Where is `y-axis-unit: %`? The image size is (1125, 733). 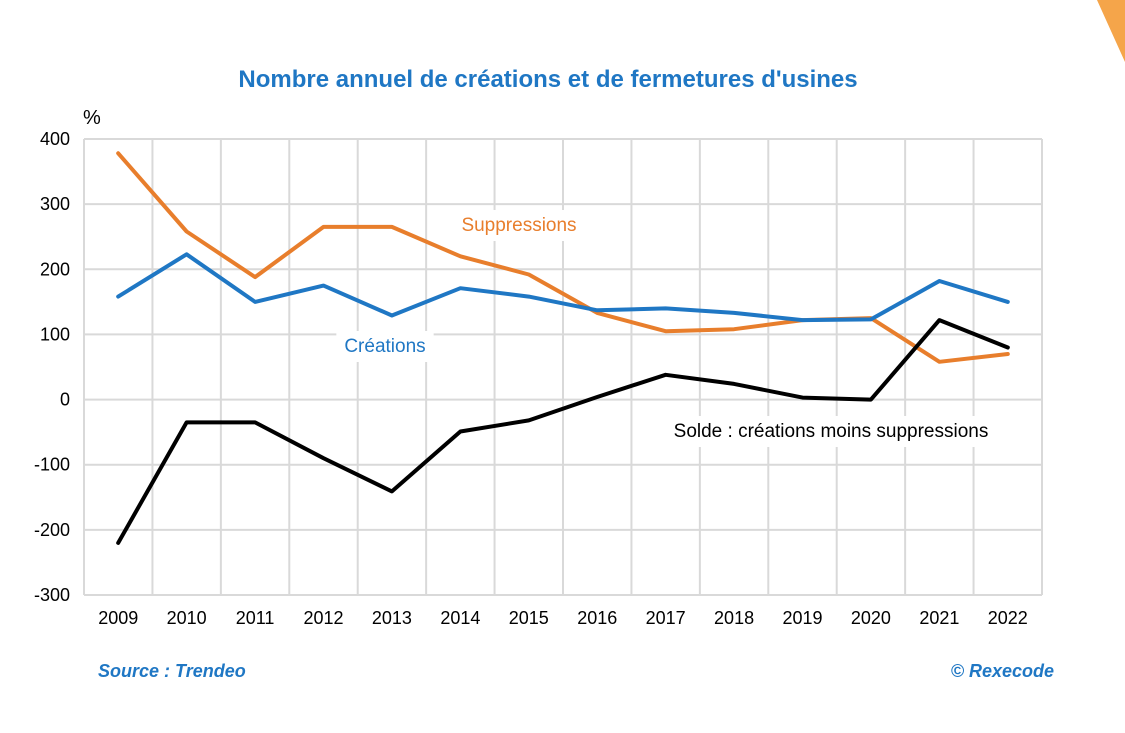 y-axis-unit: % is located at coordinates (92, 118).